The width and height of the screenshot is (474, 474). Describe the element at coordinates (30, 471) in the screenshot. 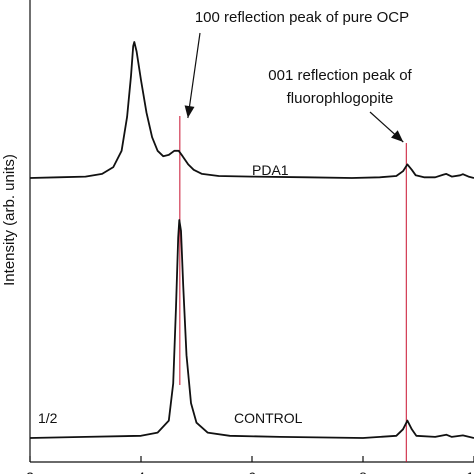

I see `x-tick-label: 2` at that location.